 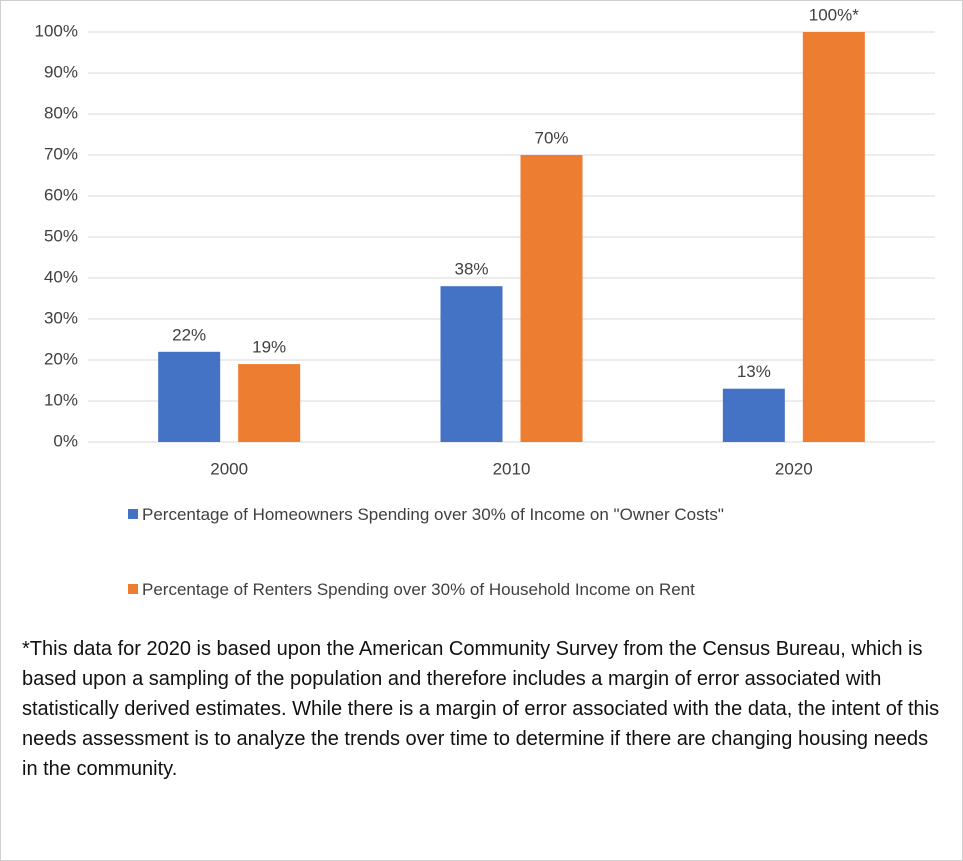 What do you see at coordinates (61, 112) in the screenshot?
I see `y-tick-label: 80%` at bounding box center [61, 112].